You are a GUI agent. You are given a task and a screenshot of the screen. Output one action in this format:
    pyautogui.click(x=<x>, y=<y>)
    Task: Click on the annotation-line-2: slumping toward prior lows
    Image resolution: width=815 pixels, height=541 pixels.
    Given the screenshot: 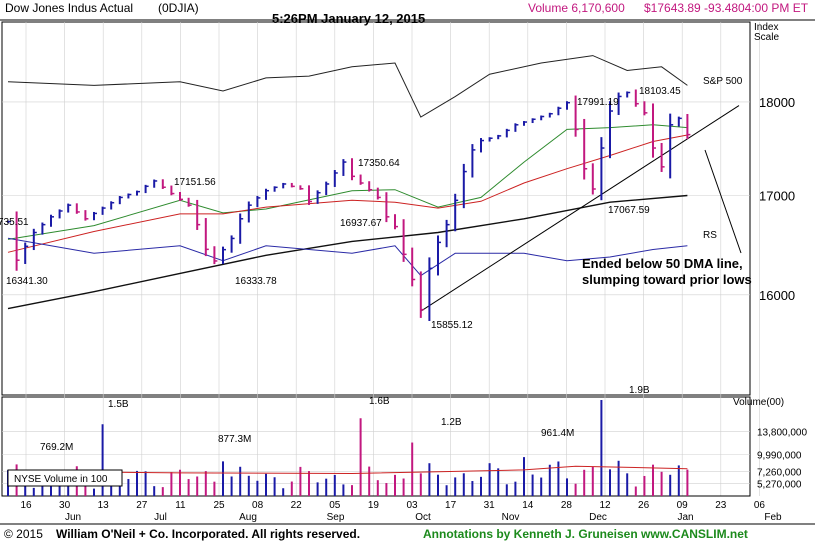 What is the action you would take?
    pyautogui.click(x=667, y=279)
    